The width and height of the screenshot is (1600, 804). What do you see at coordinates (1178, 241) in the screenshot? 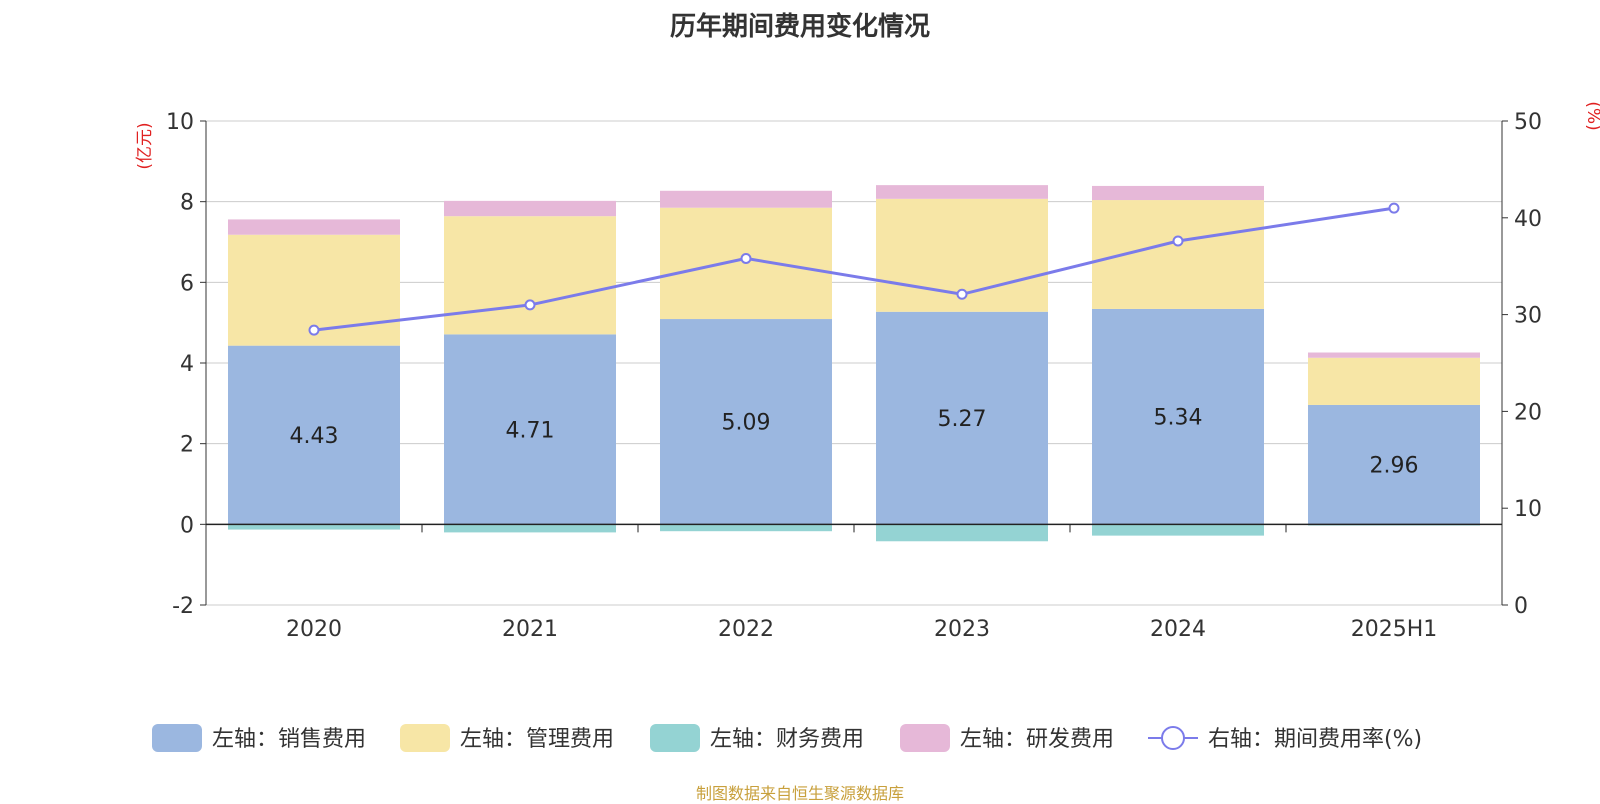
I see `rate-point-2024` at bounding box center [1178, 241].